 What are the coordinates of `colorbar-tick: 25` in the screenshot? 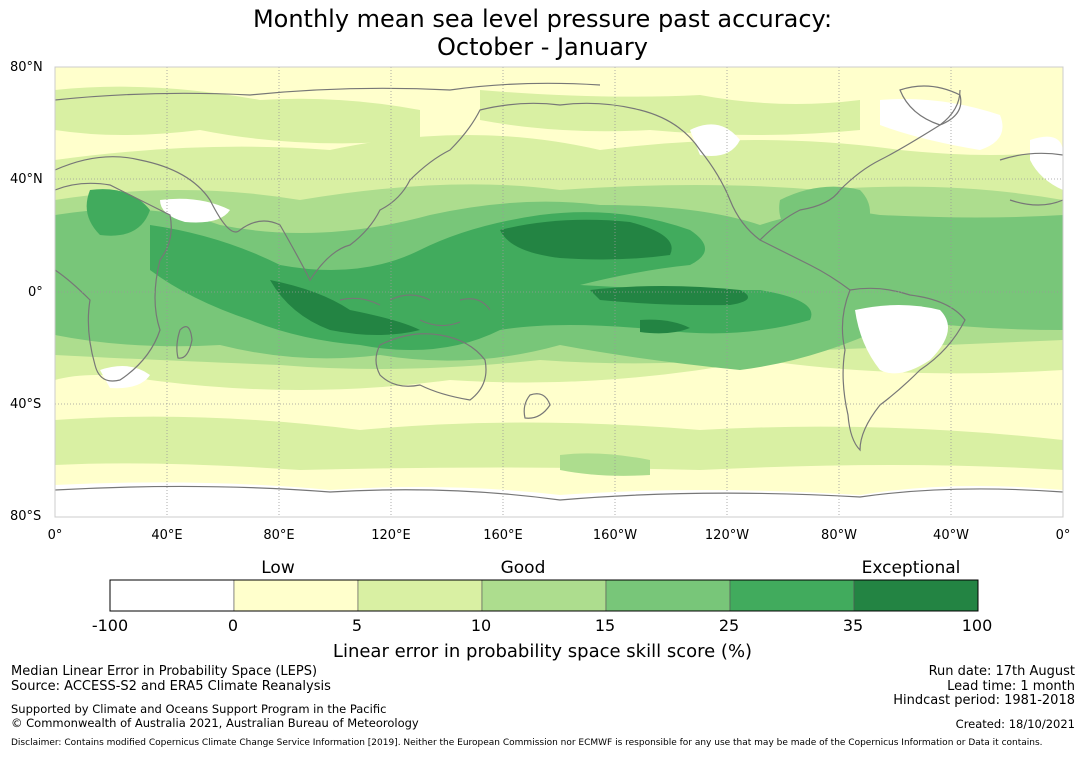 It's located at (729, 625).